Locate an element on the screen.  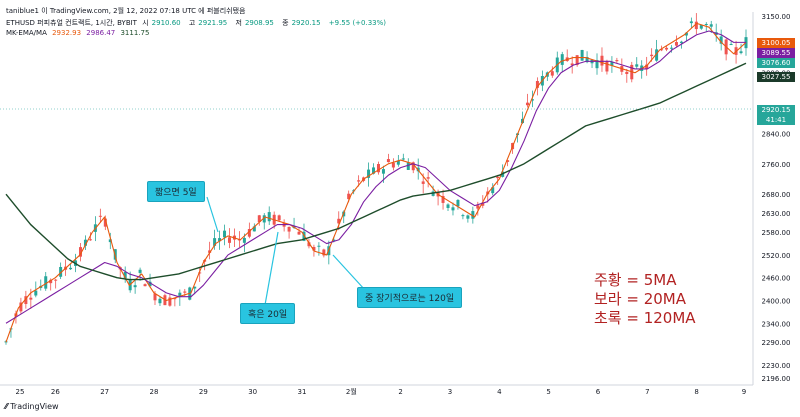
indicator-value-3: 3111.75 is located at coordinates (135, 33).